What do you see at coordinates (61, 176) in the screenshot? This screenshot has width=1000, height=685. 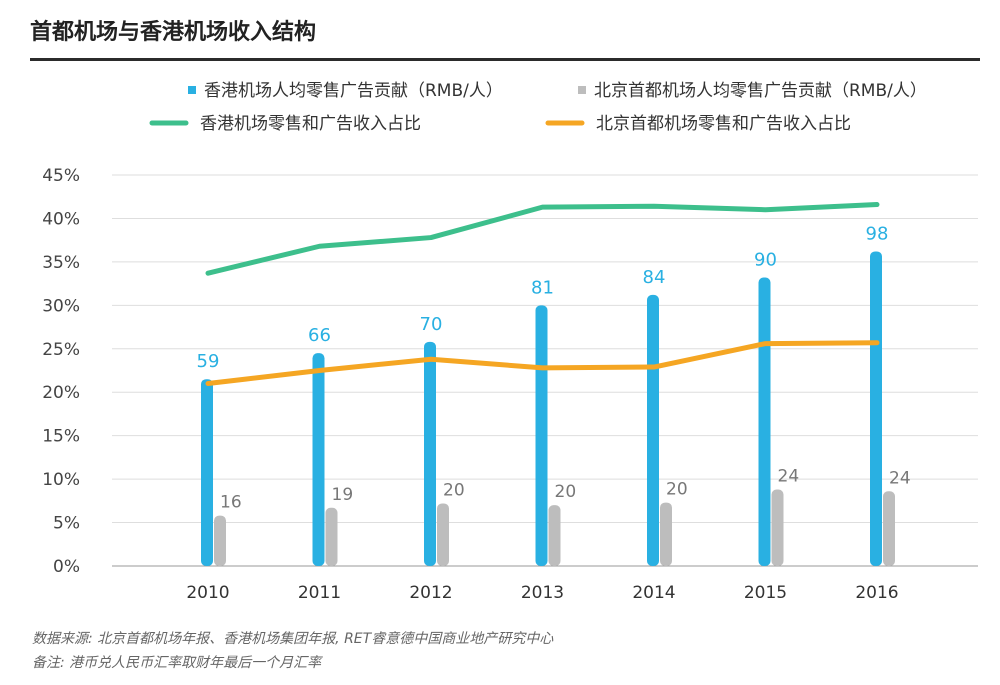 I see `y-tick-label: 45%` at bounding box center [61, 176].